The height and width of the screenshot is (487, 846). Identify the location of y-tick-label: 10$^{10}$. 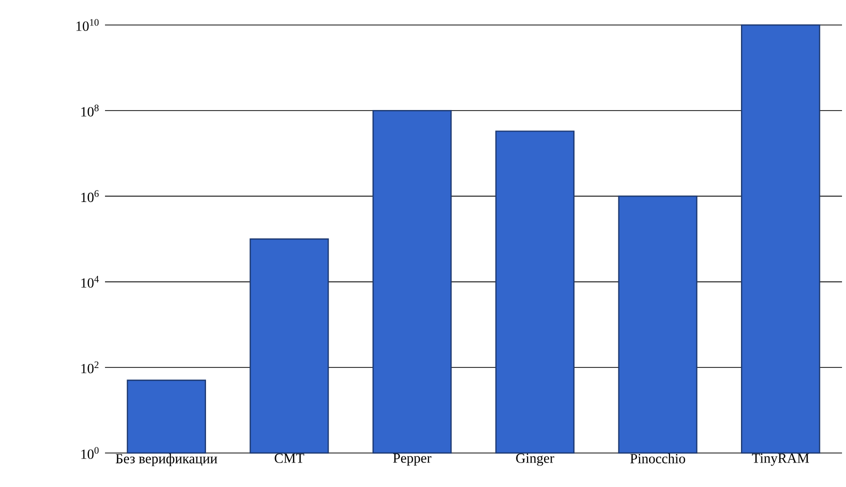
(87, 25).